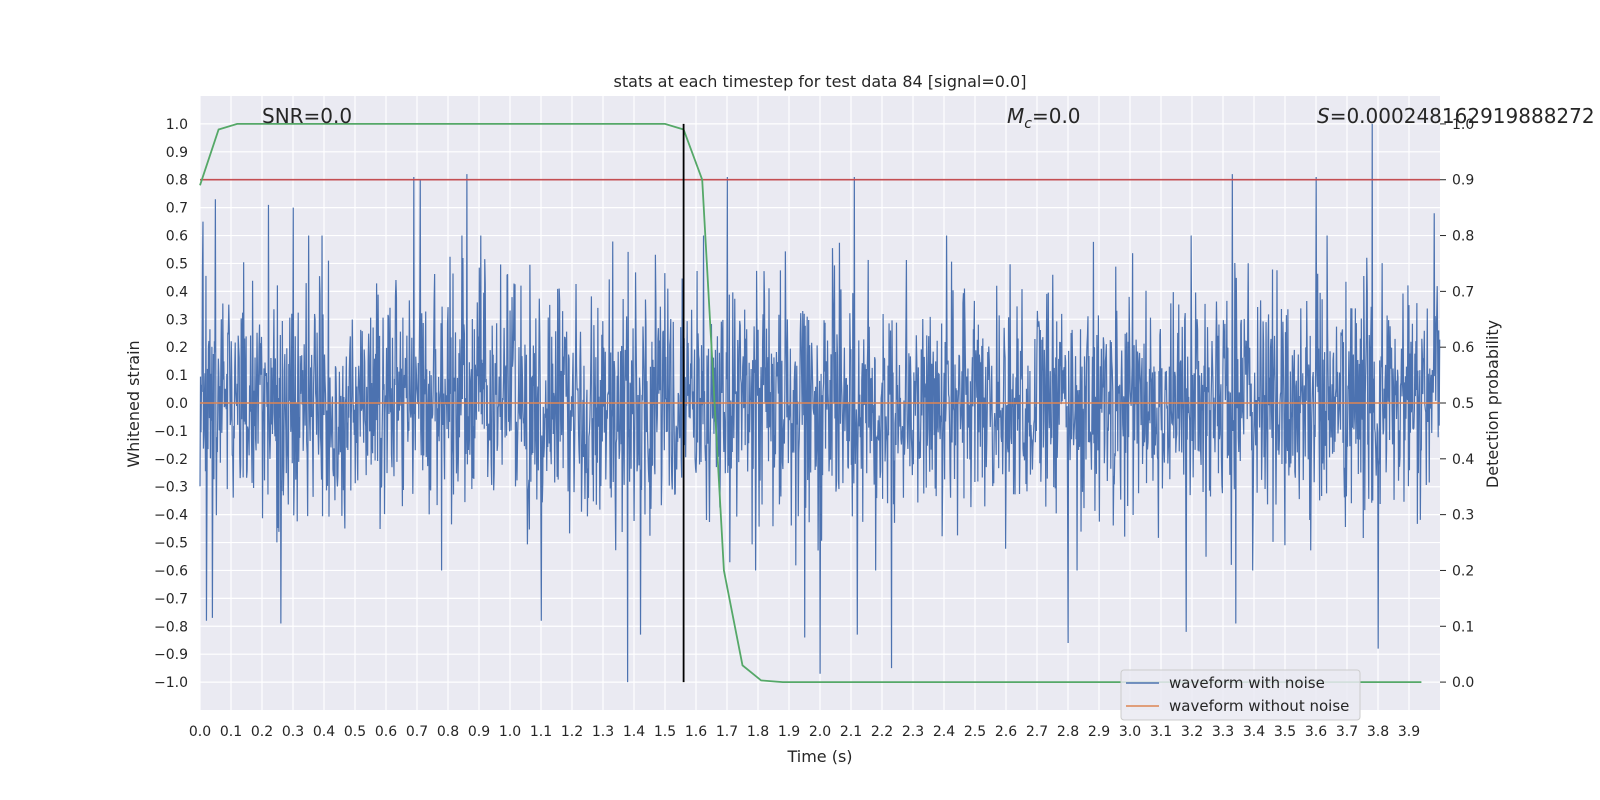 The width and height of the screenshot is (1600, 800). What do you see at coordinates (1028, 124) in the screenshot?
I see `mc-subscript: c` at bounding box center [1028, 124].